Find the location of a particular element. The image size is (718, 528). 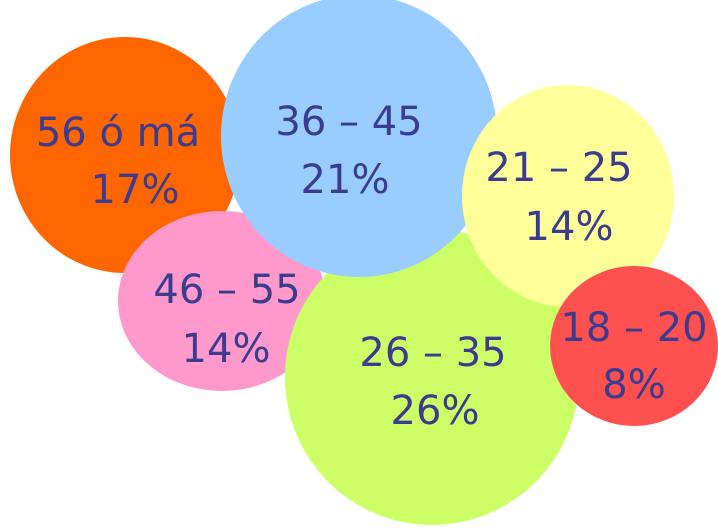

bubble-category-label: 26 – 35 is located at coordinates (432, 353).